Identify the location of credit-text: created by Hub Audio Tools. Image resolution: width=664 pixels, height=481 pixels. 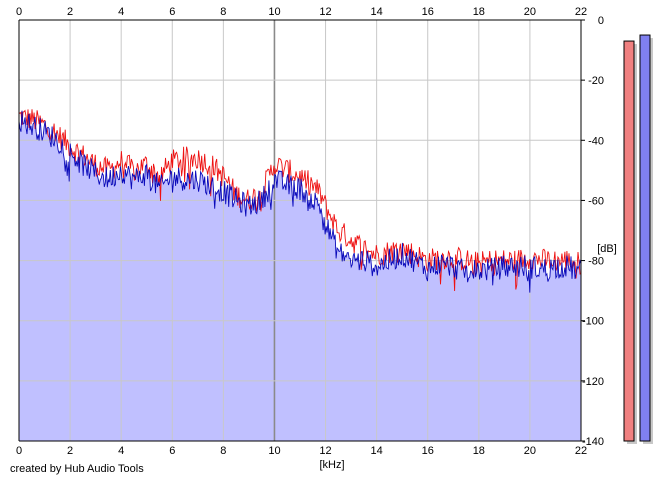
(77, 469).